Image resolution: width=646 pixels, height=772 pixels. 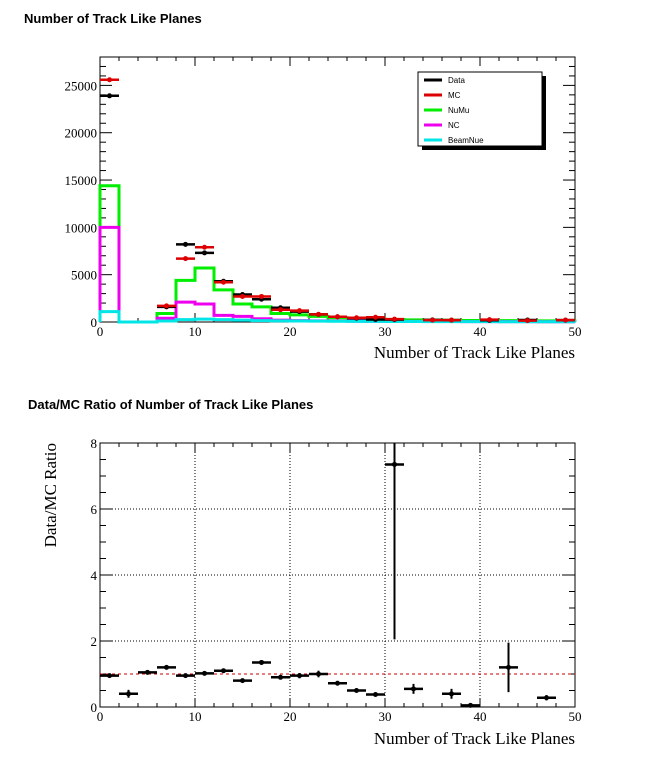 I want to click on y-tick-label: 25000, so click(x=81, y=85).